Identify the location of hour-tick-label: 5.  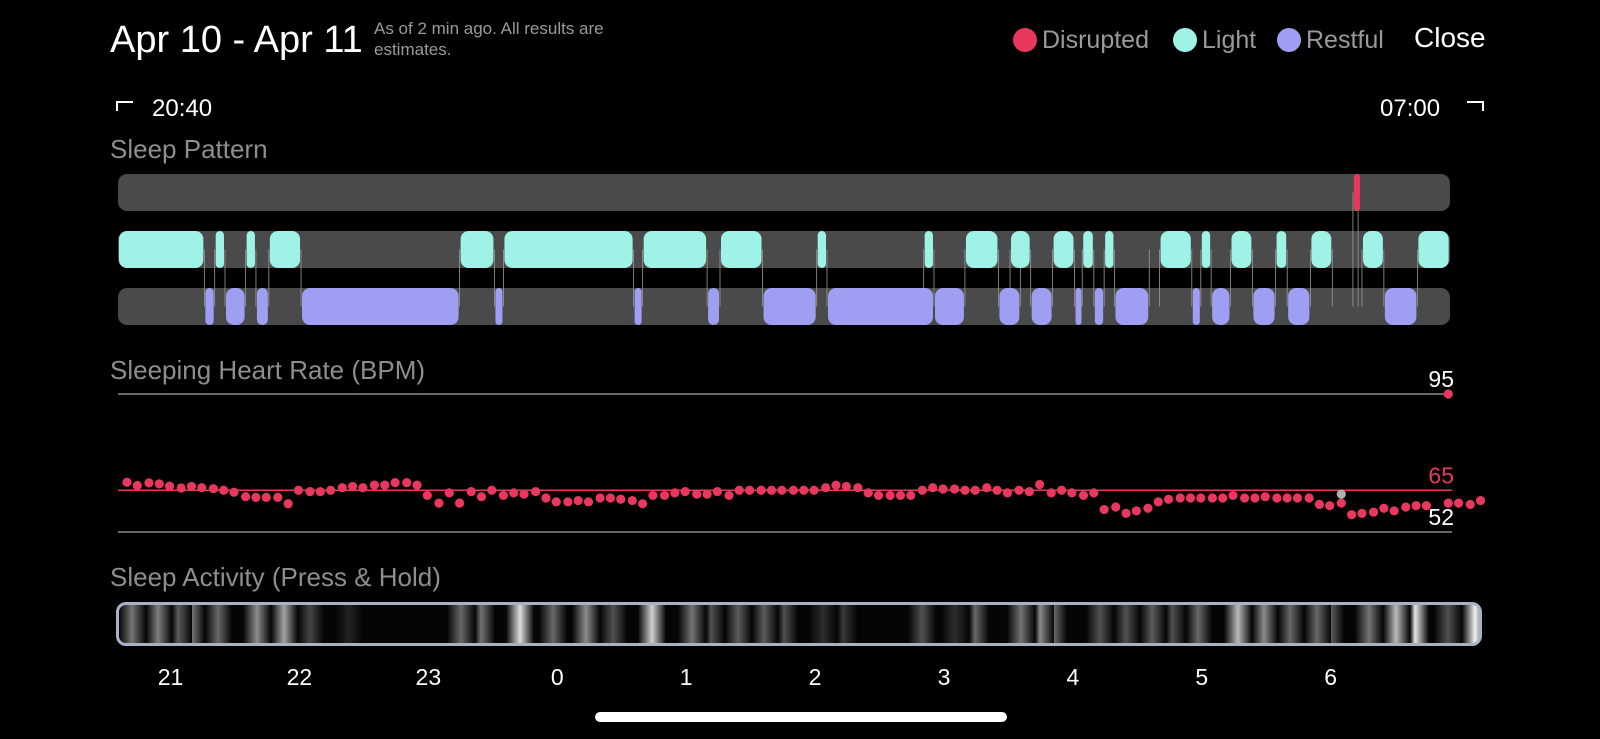
(1202, 677).